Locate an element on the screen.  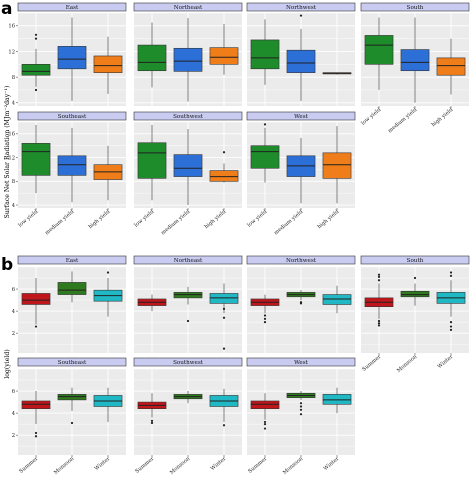
x-tick-label: Summer is located at coordinates (257, 465).